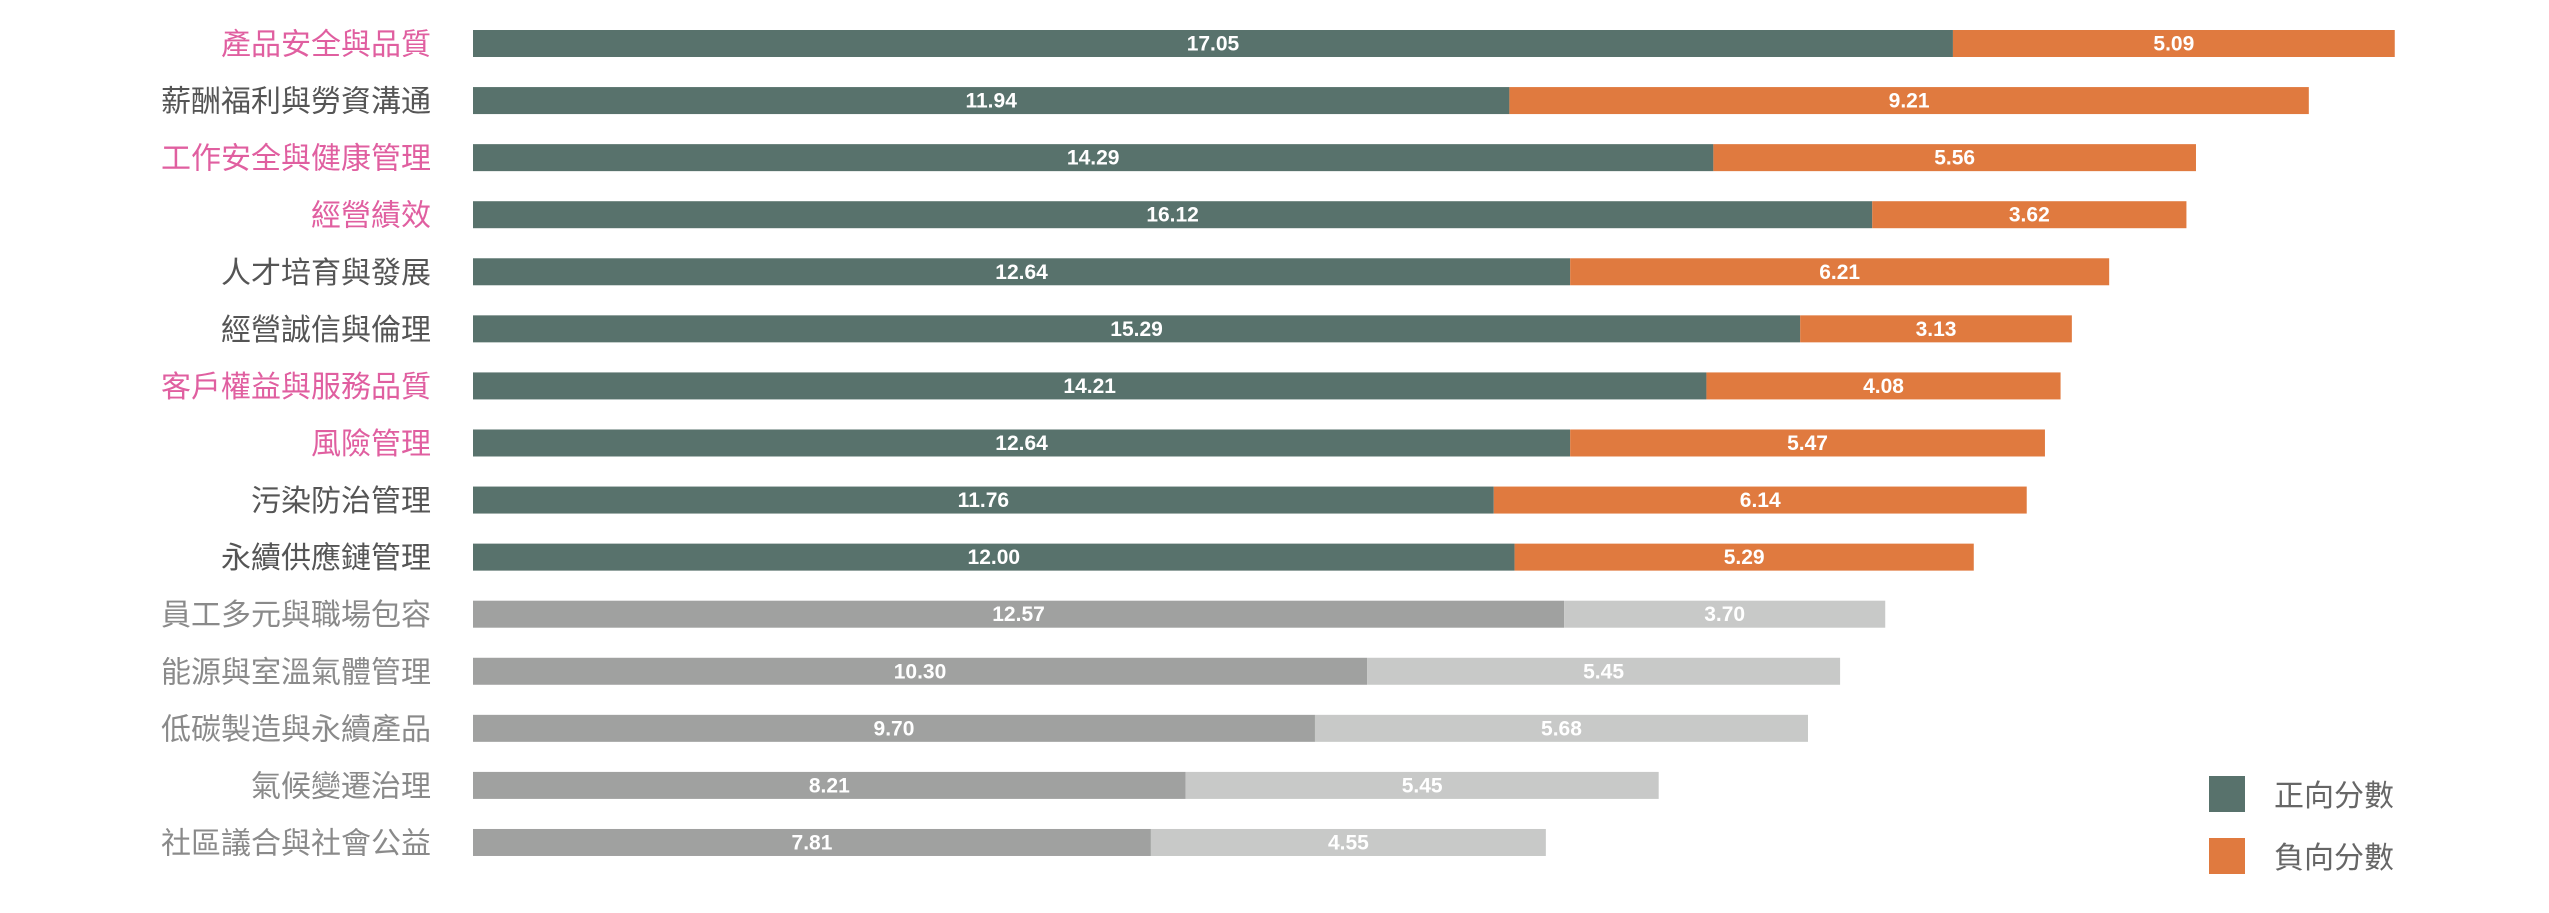  I want to click on category-label: 風險管理, so click(371, 444).